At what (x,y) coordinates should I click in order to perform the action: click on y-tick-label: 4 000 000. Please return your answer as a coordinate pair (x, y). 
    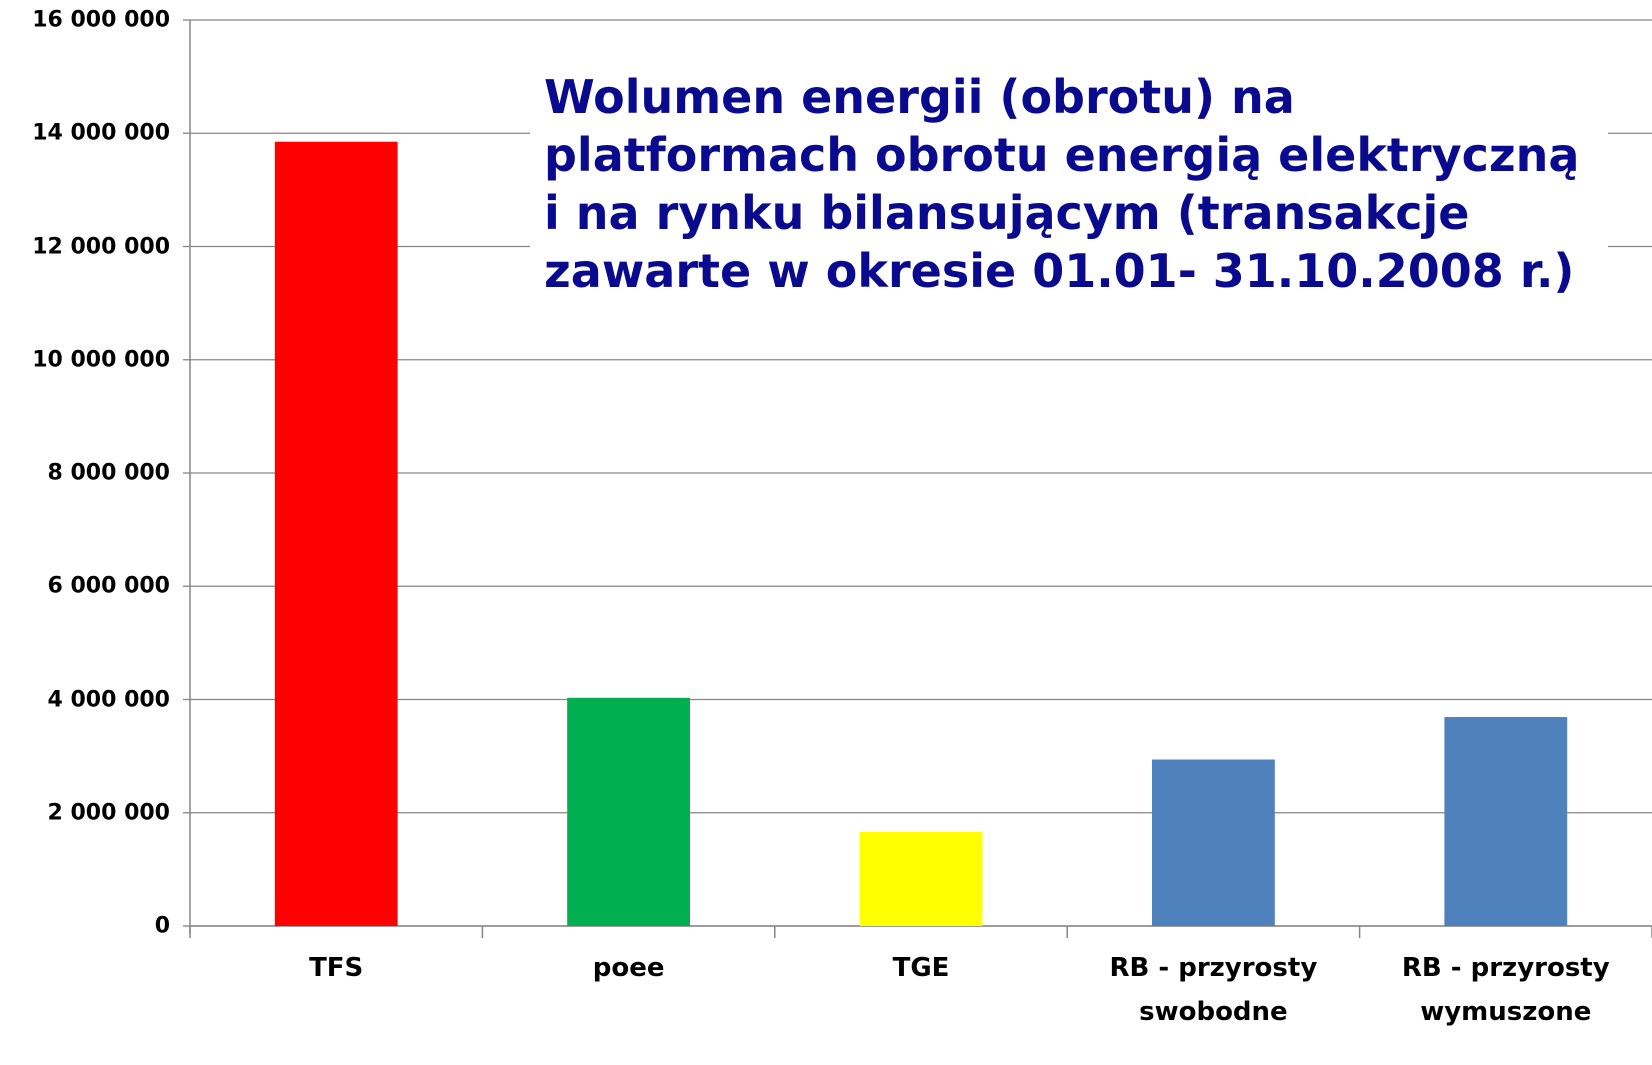
    Looking at the image, I should click on (108, 699).